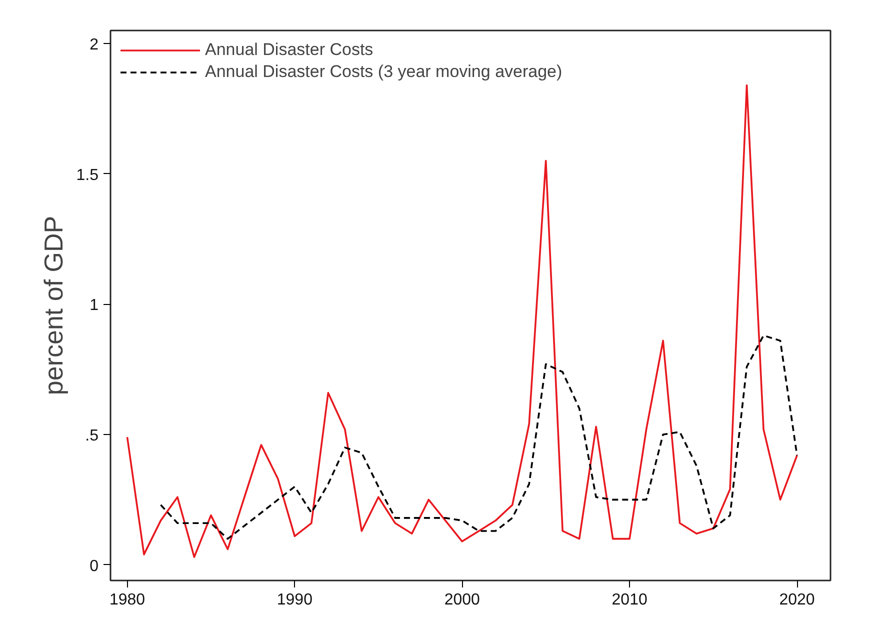 Image resolution: width=874 pixels, height=641 pixels. I want to click on y-tick-label: 2, so click(94, 45).